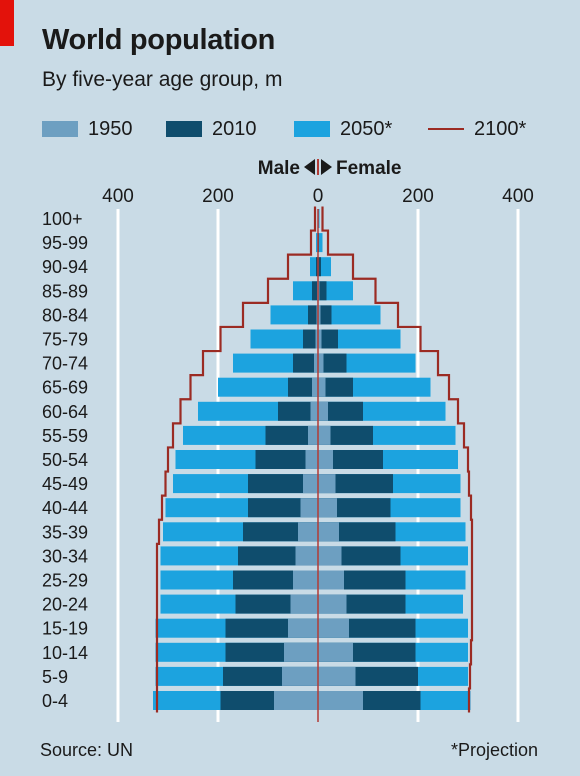 The height and width of the screenshot is (776, 580). Describe the element at coordinates (65, 460) in the screenshot. I see `age-group-label: 50-54` at that location.